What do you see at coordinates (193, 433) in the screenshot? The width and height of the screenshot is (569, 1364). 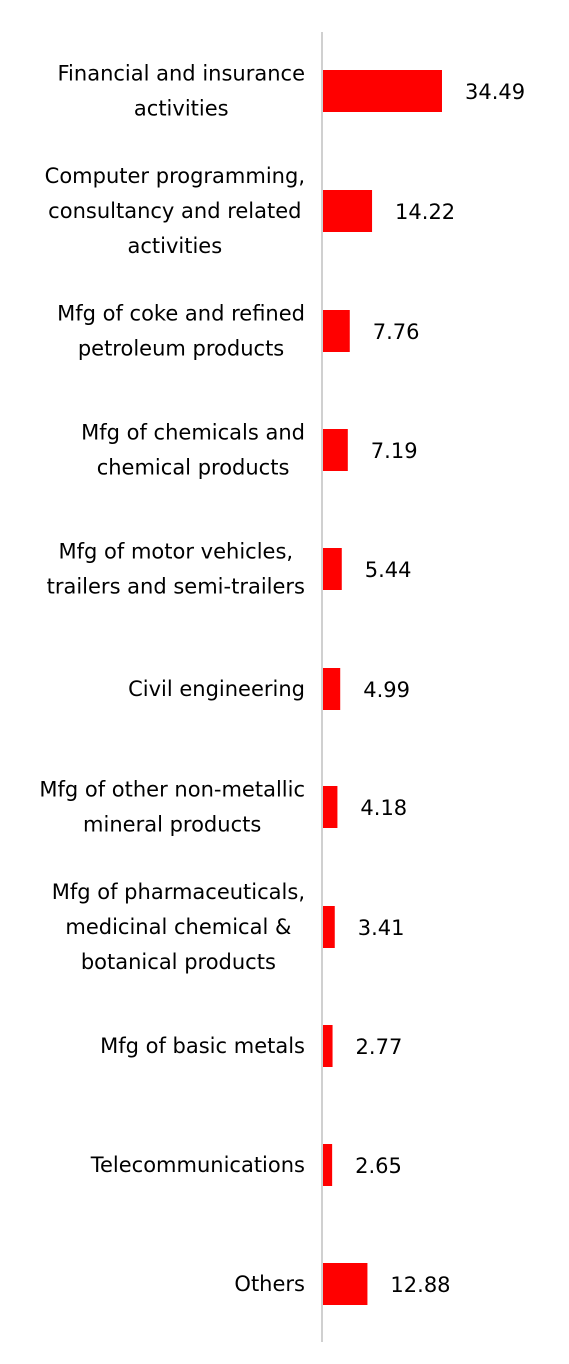 I see `category-label-line: Mfg of chemicals and` at bounding box center [193, 433].